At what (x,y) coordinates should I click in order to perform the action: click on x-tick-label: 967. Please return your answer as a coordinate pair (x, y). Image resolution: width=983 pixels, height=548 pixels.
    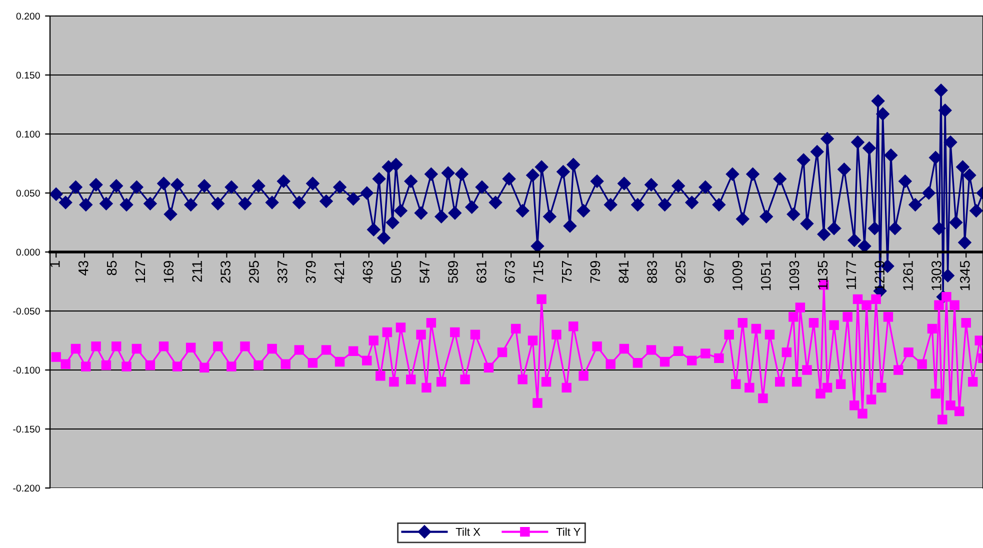
    Looking at the image, I should click on (709, 272).